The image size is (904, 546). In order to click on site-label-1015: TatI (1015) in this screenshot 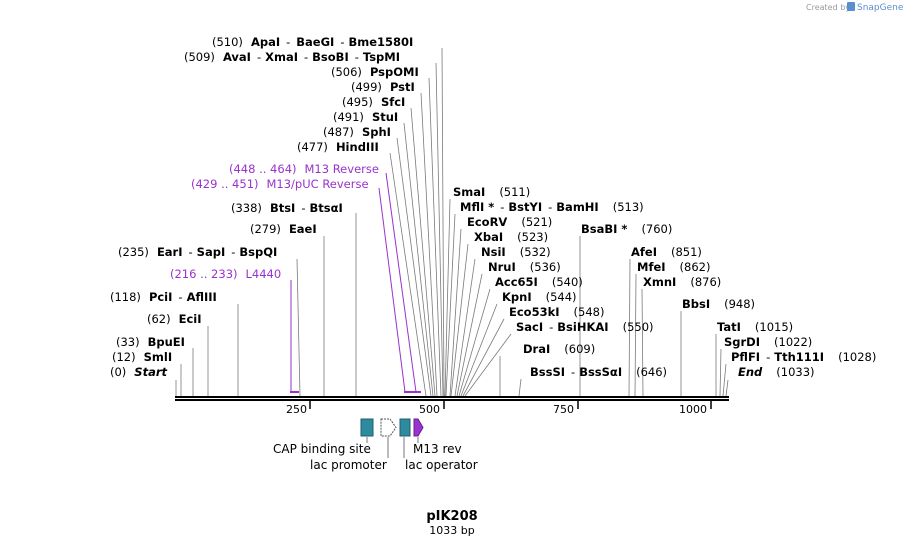, I will do `click(755, 327)`.